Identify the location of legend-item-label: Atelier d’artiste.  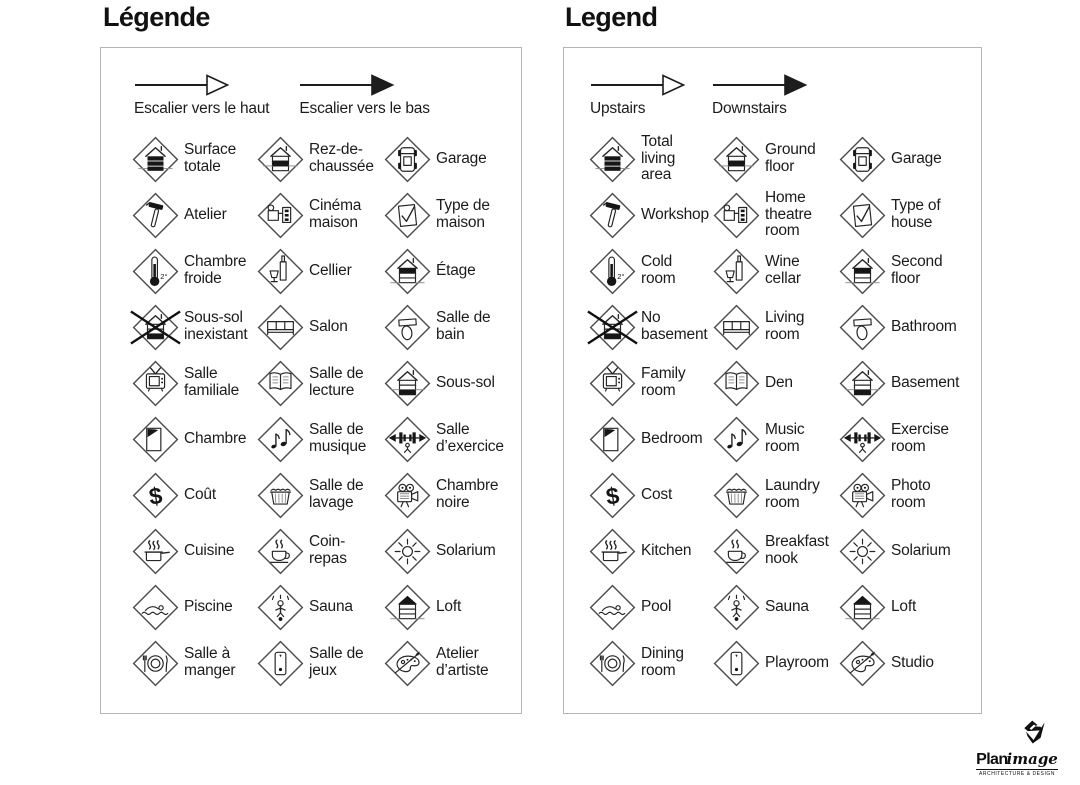
(462, 662).